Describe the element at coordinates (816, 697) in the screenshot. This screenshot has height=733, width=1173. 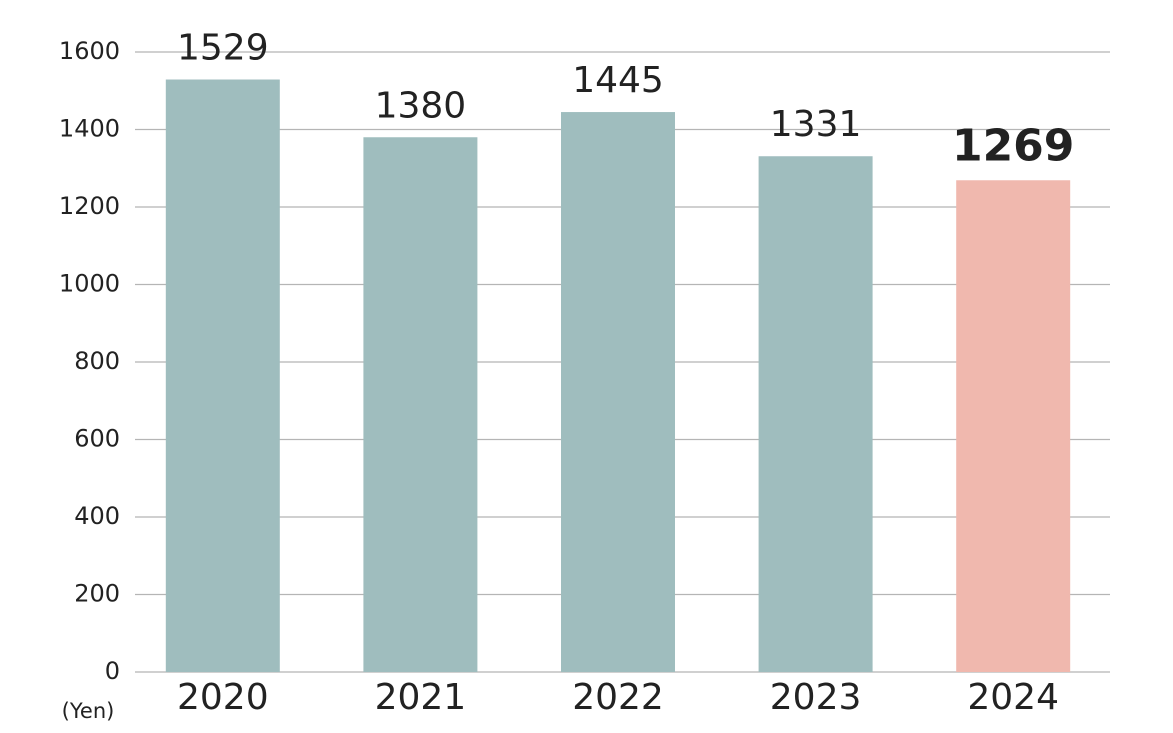
I see `x-tick-label: 2023` at that location.